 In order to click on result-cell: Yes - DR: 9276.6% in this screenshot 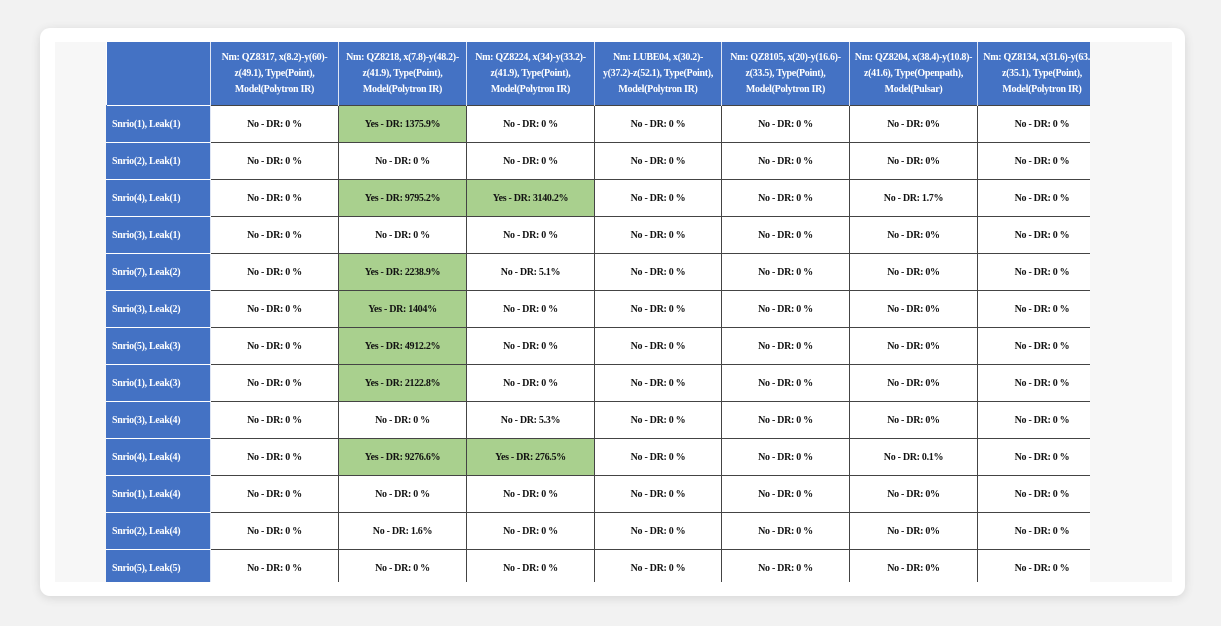, I will do `click(402, 457)`.